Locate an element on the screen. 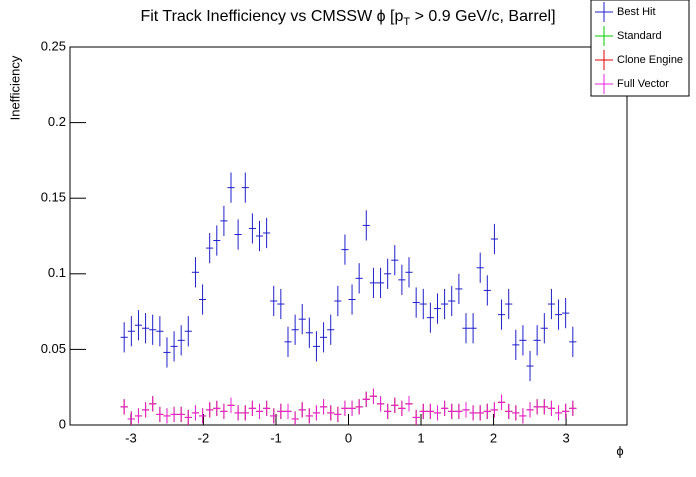 The image size is (696, 477). legend-label: Best Hit is located at coordinates (636, 12).